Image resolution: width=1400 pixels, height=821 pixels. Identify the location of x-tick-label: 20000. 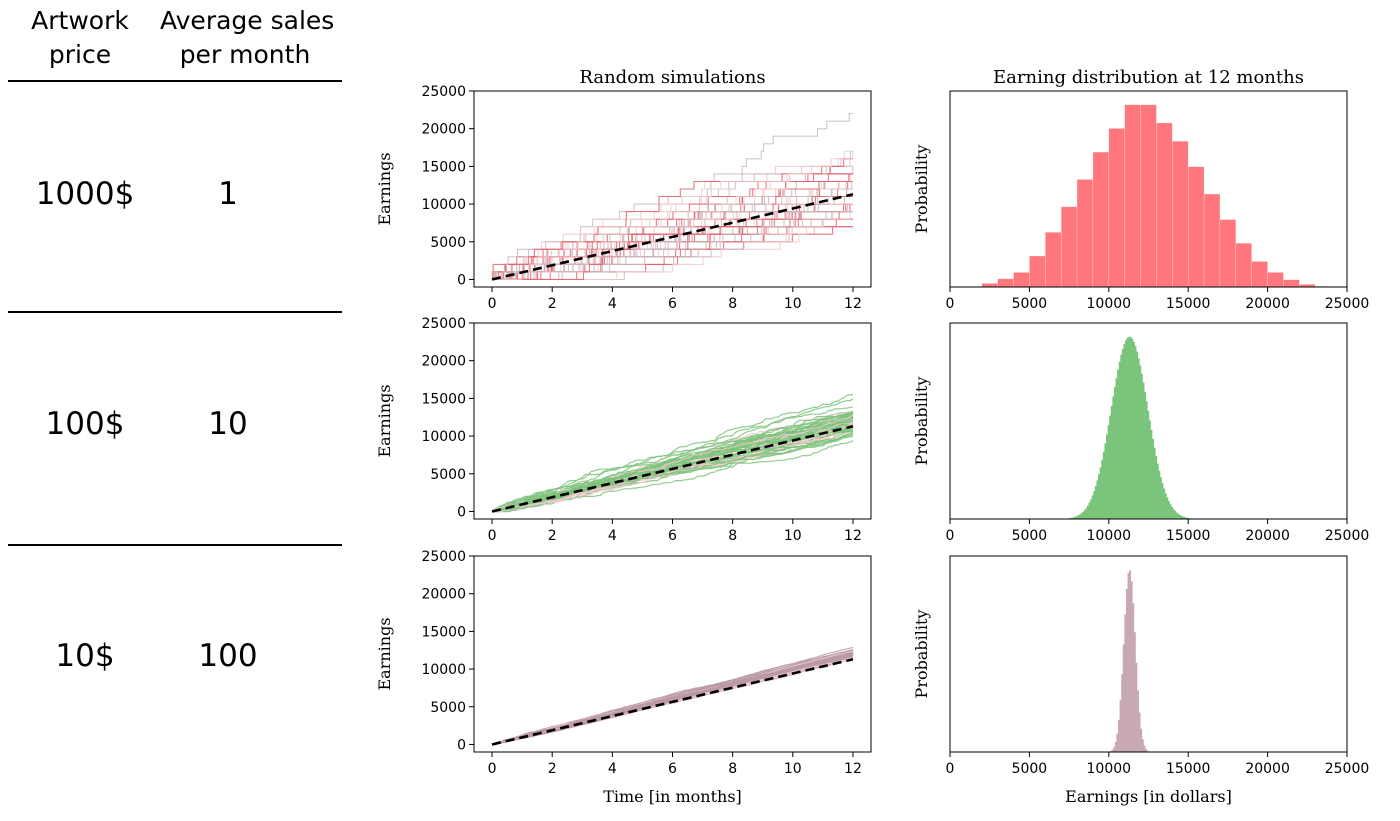
(1267, 304).